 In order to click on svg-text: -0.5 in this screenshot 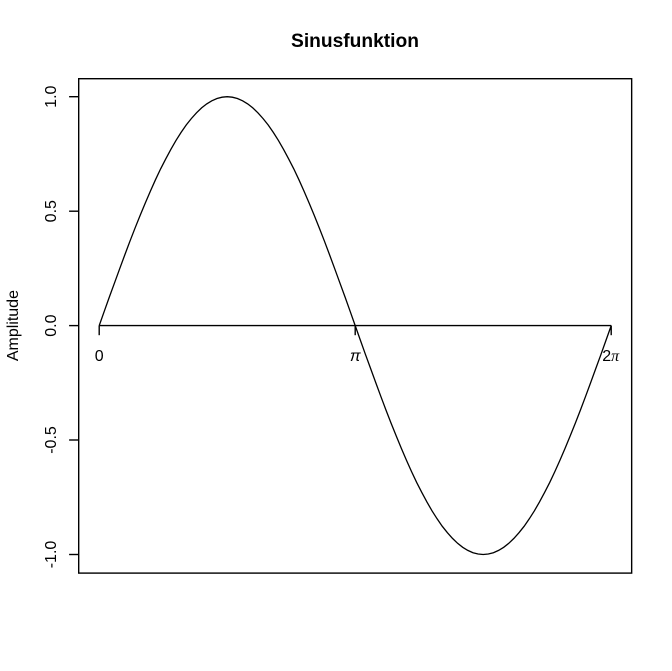, I will do `click(51, 440)`.